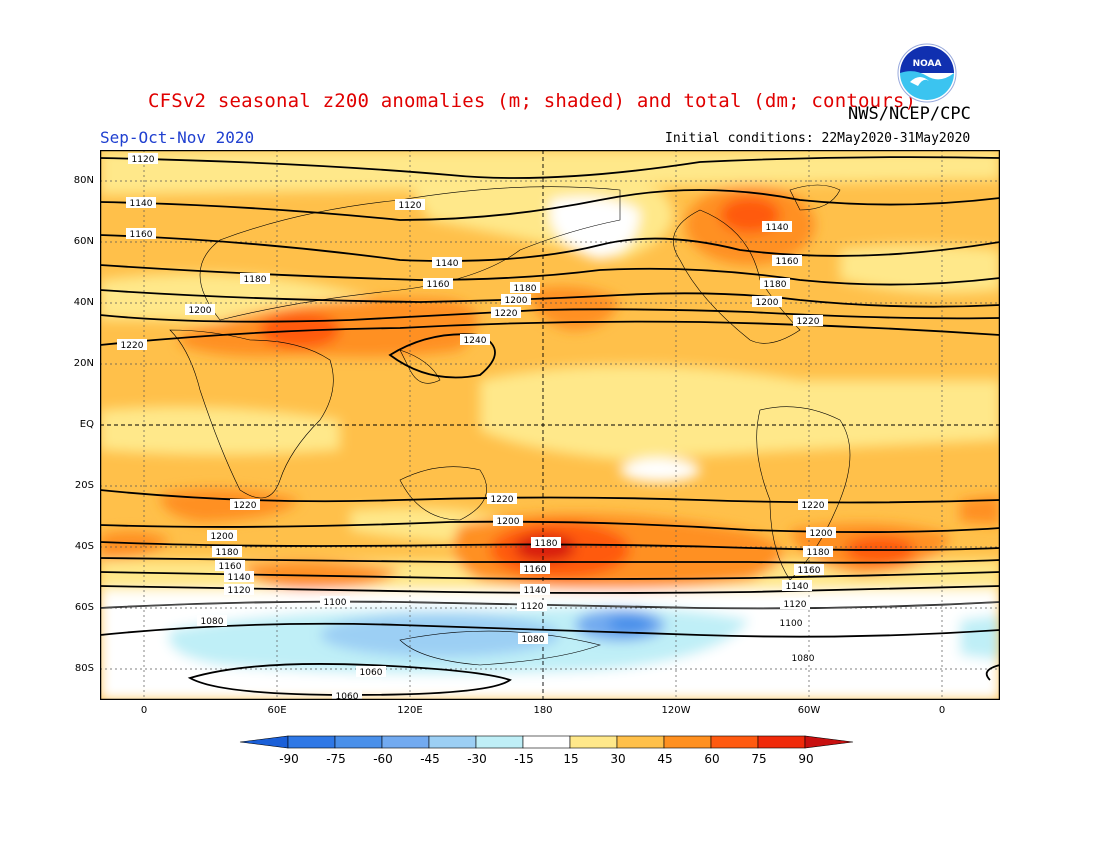 The height and width of the screenshot is (850, 1100). I want to click on contour-label-text: 1060, so click(347, 696).